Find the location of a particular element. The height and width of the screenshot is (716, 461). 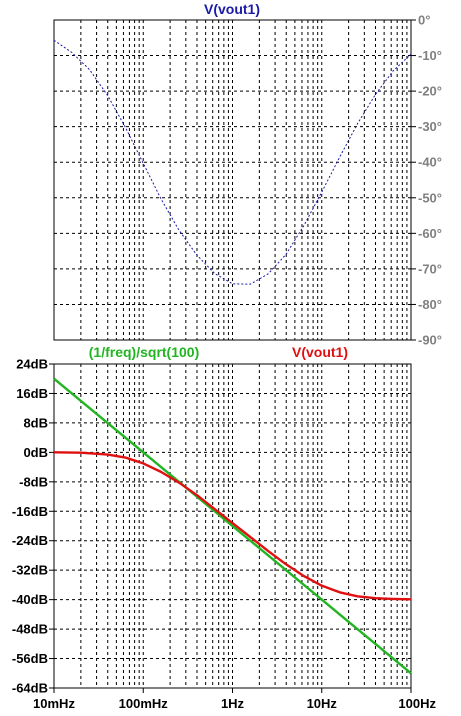

phase-y-tick-label-8: -80° is located at coordinates (430, 304).